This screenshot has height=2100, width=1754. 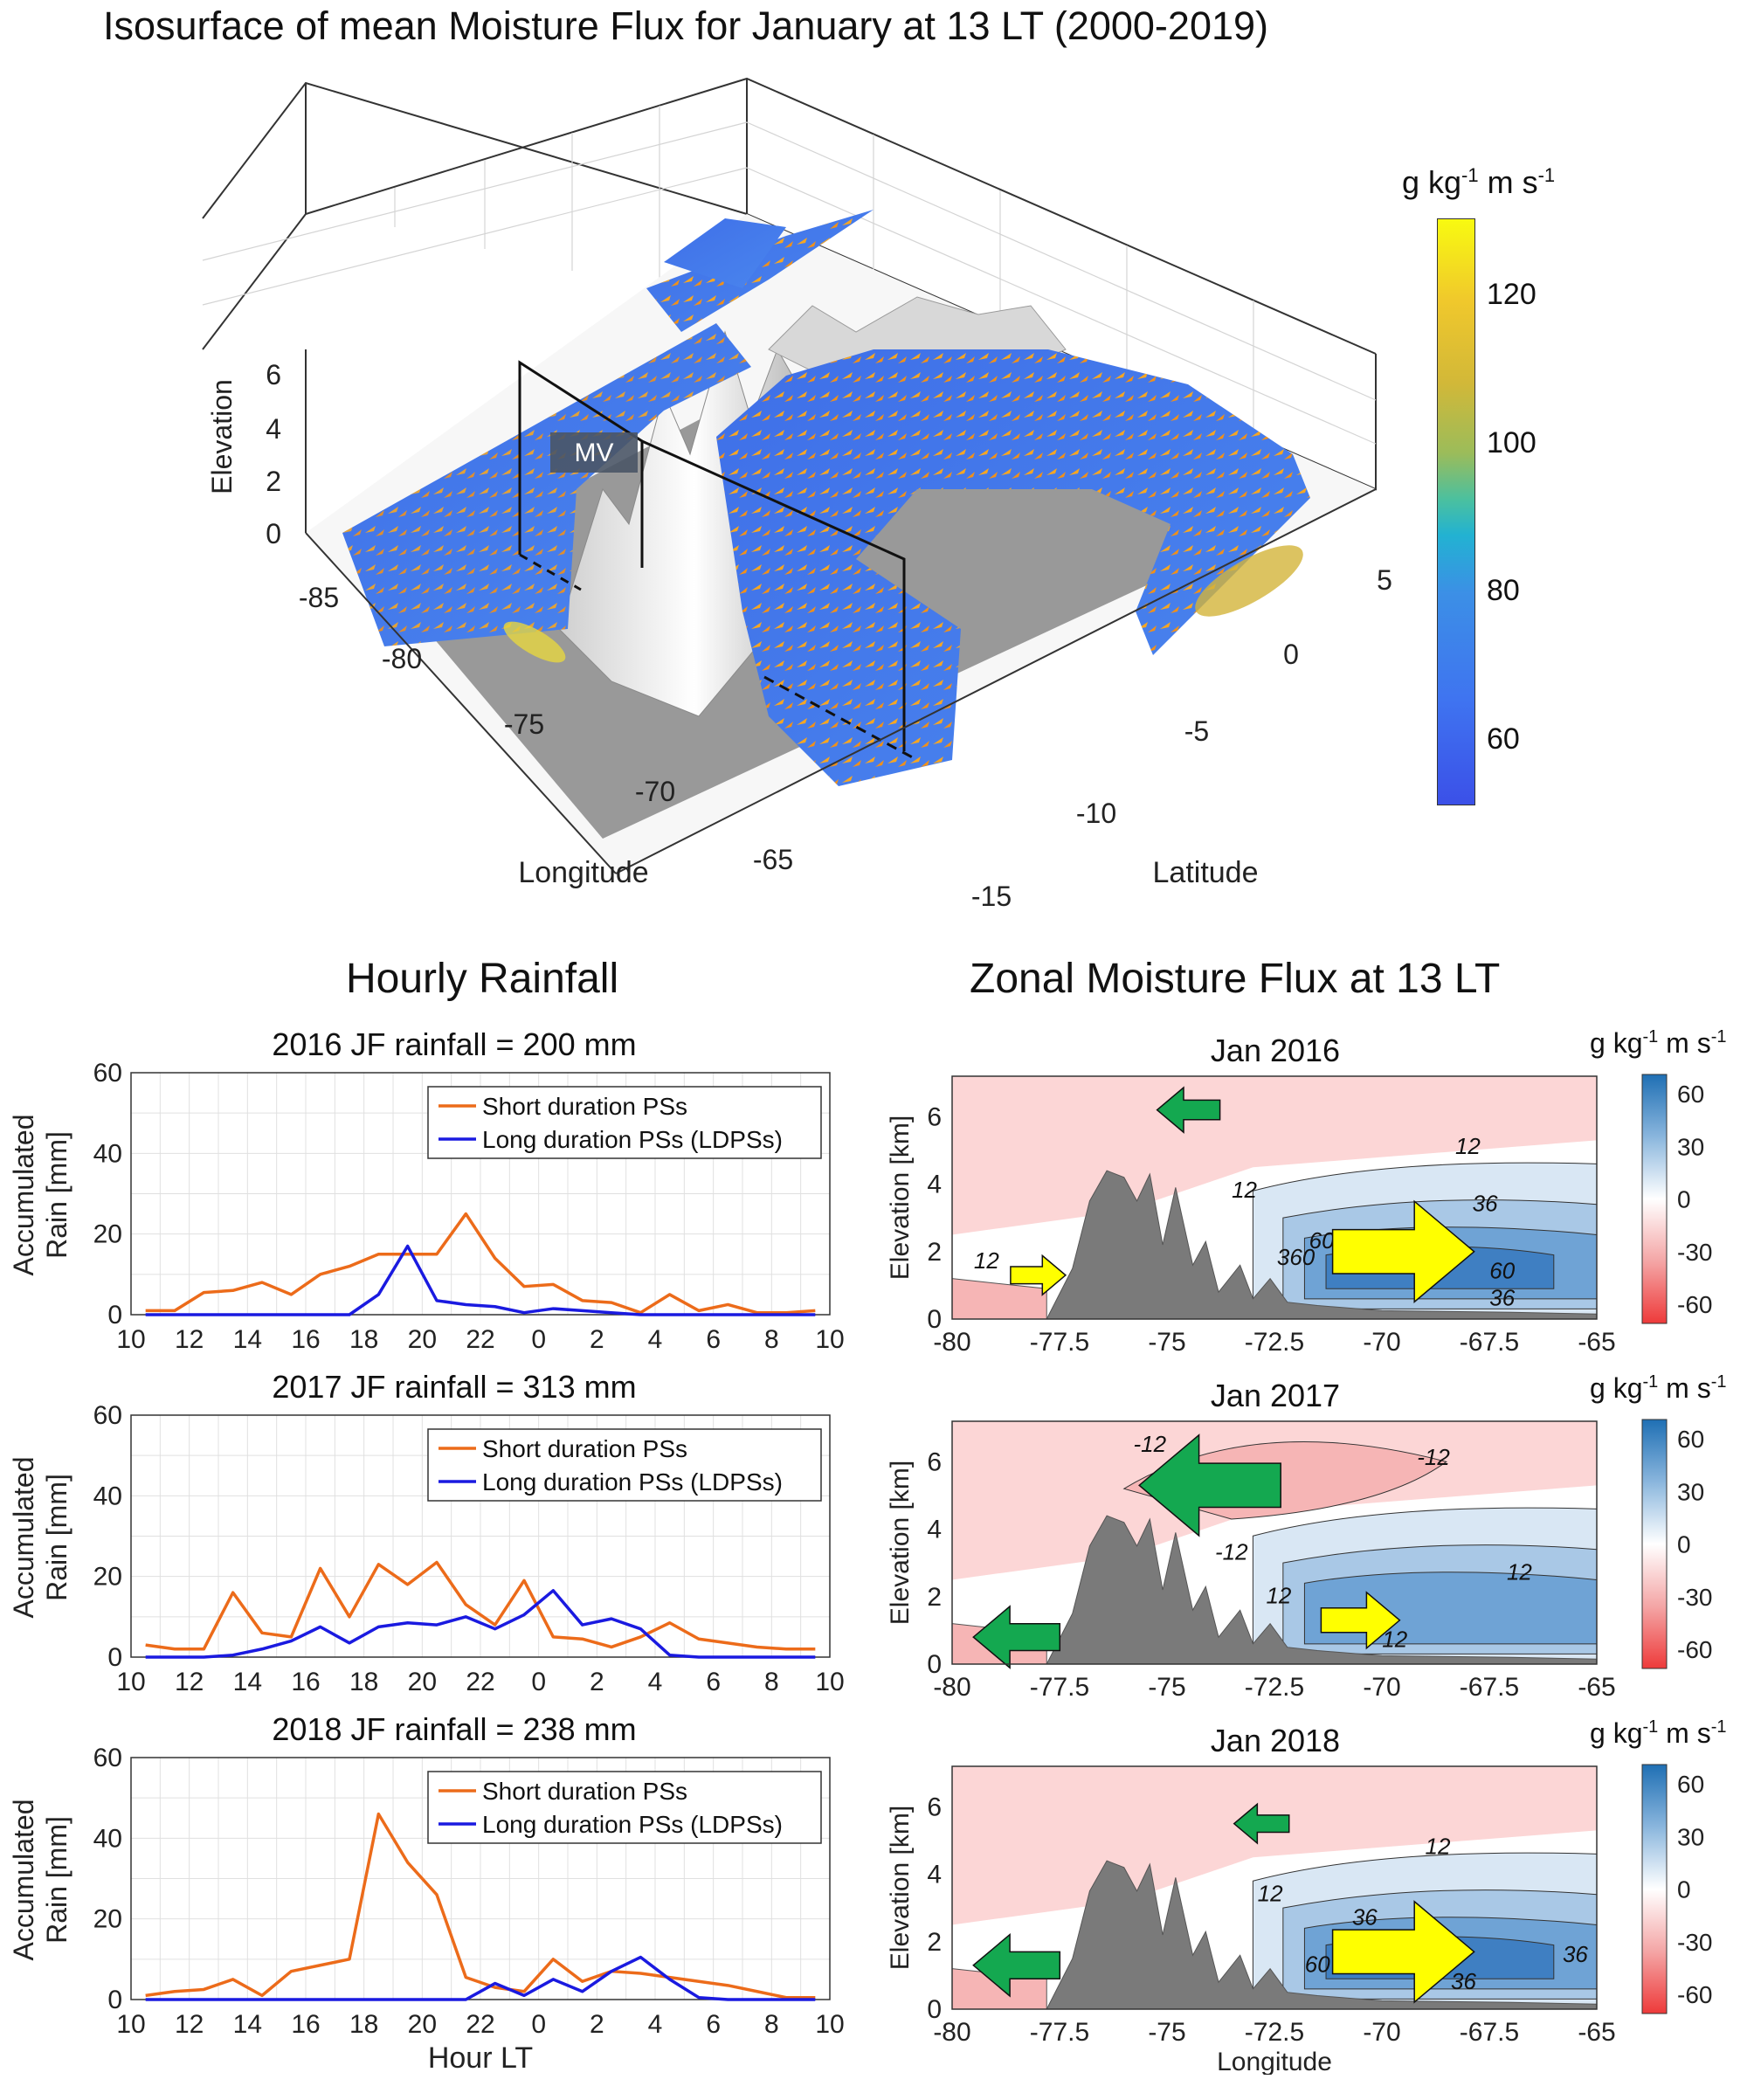 What do you see at coordinates (1059, 1688) in the screenshot?
I see `x-tick-label: -77.5` at bounding box center [1059, 1688].